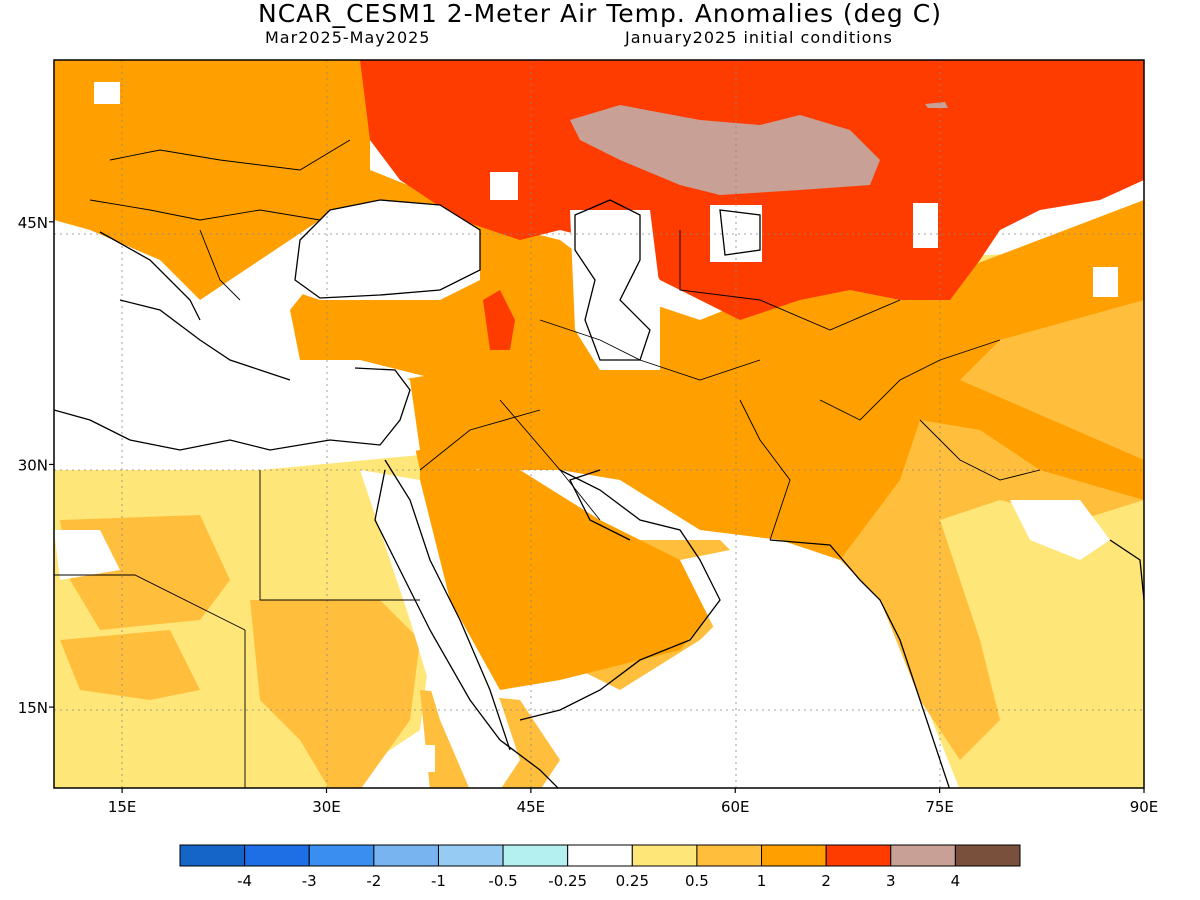  I want to click on lon-tick-label: 90E, so click(1144, 807).